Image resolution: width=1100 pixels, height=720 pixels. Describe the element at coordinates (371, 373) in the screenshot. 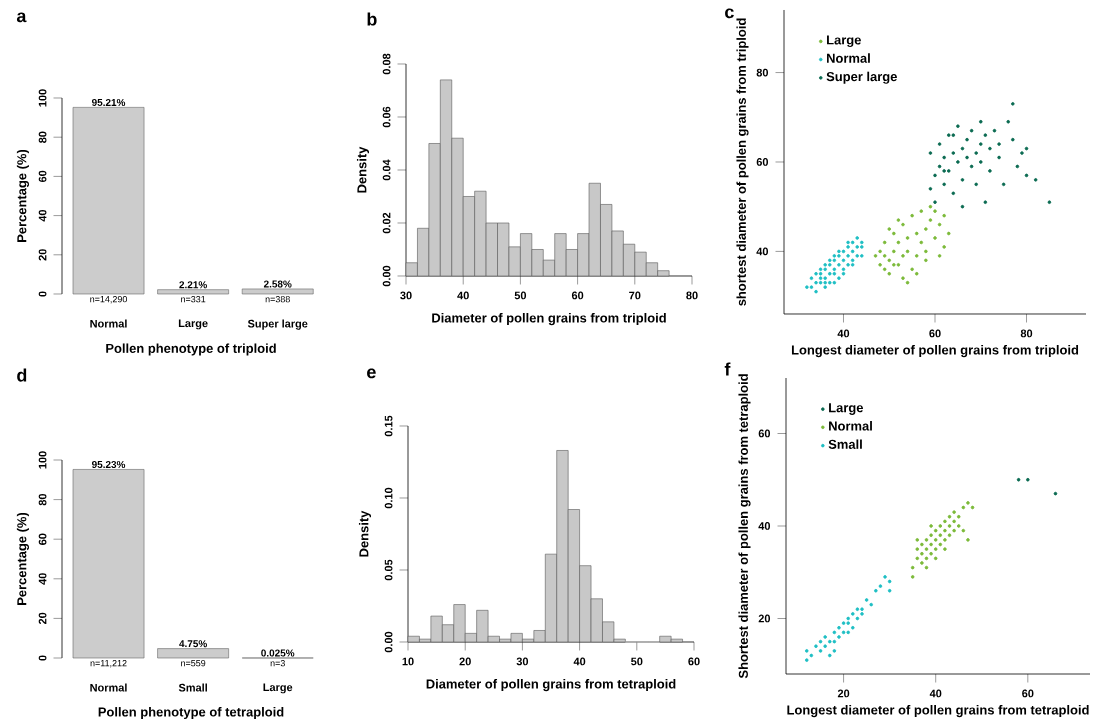

I see `chart-title: e` at that location.